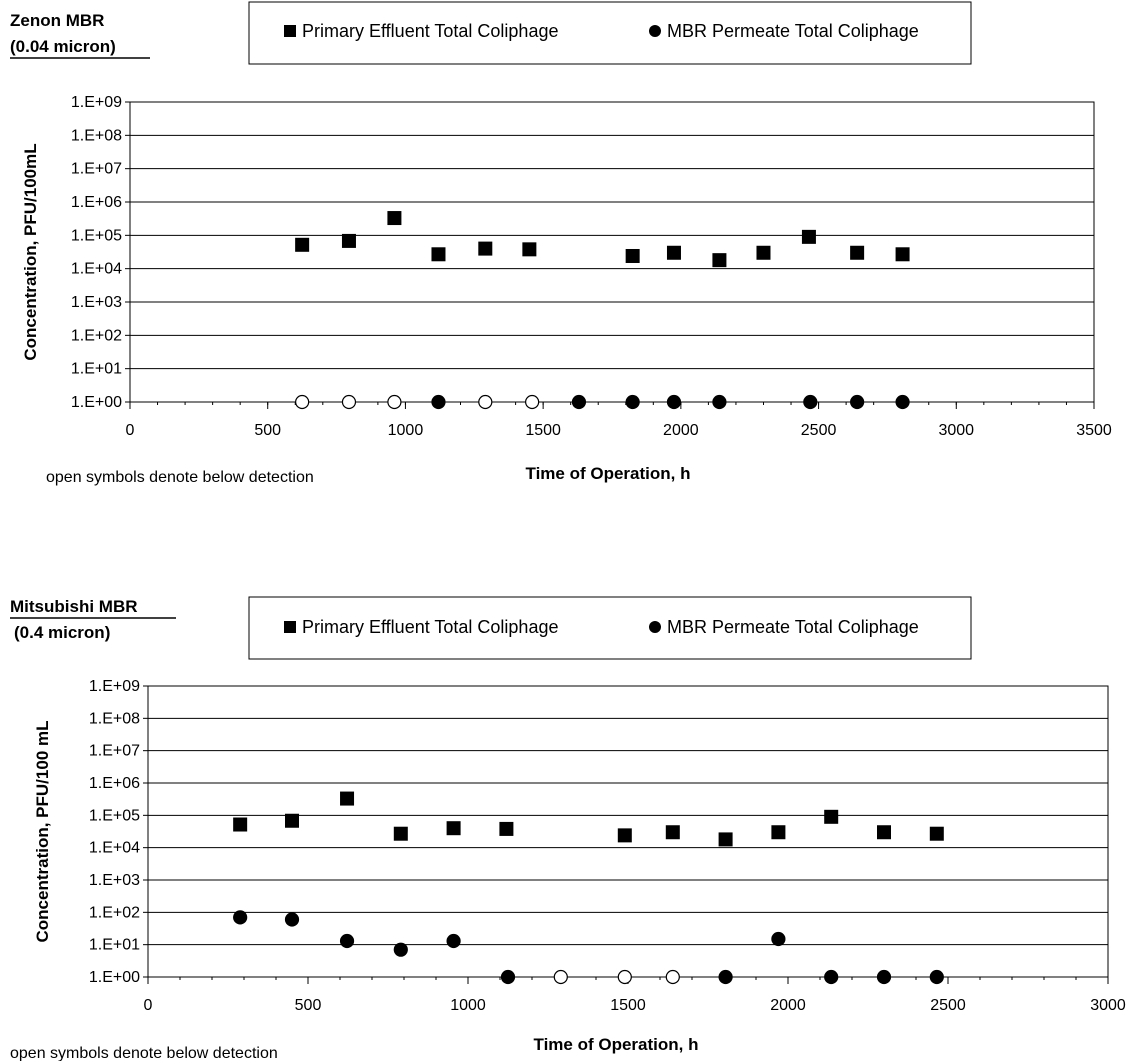 The width and height of the screenshot is (1133, 1061). What do you see at coordinates (96, 335) in the screenshot?
I see `y-tick-label: 1.E+02` at bounding box center [96, 335].